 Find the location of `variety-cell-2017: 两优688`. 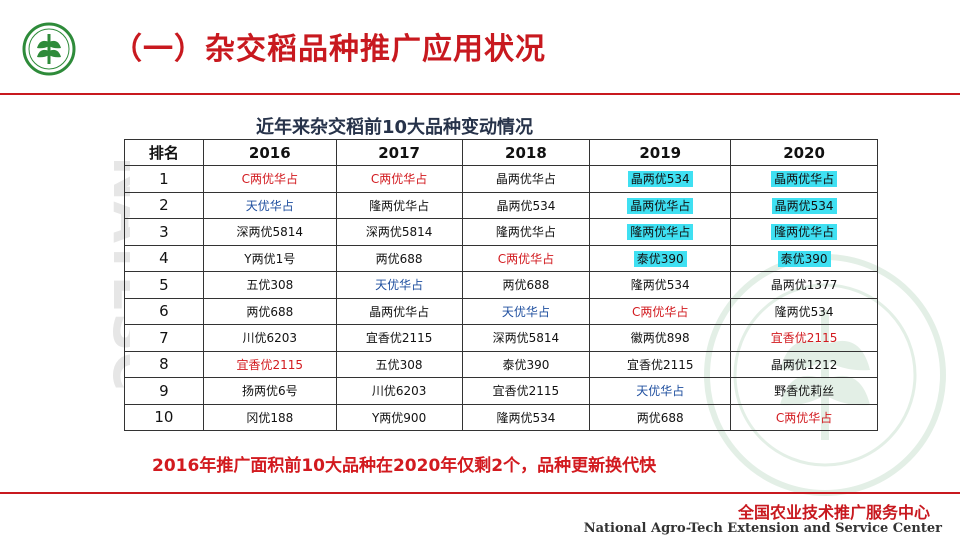

variety-cell-2017: 两优688 is located at coordinates (399, 258).